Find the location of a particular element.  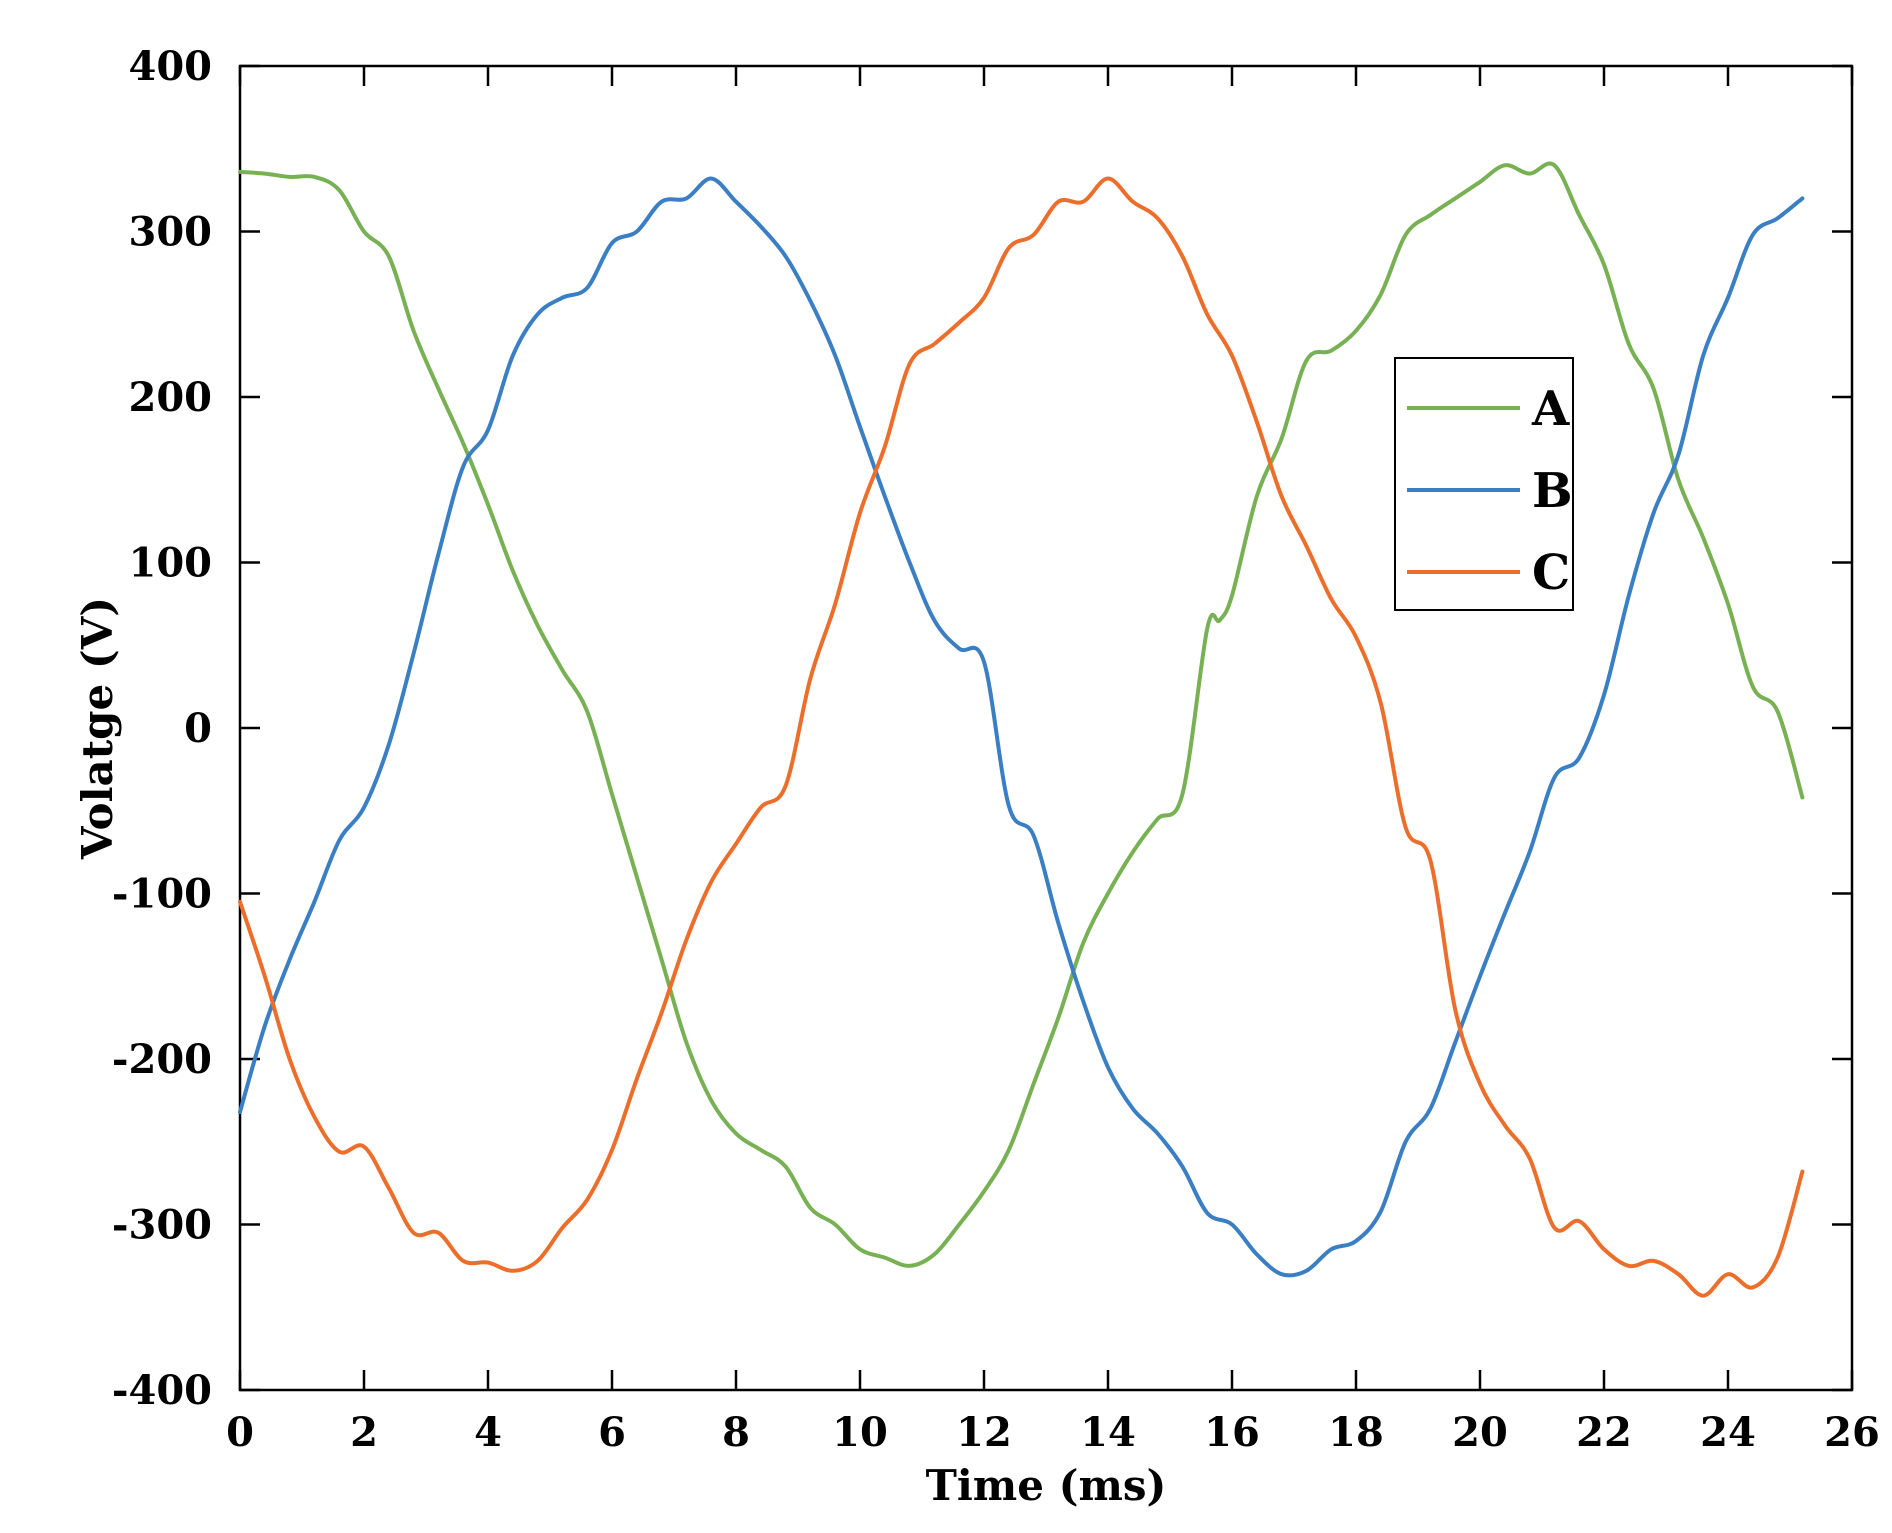

y-tick-label: -100 is located at coordinates (162, 894).